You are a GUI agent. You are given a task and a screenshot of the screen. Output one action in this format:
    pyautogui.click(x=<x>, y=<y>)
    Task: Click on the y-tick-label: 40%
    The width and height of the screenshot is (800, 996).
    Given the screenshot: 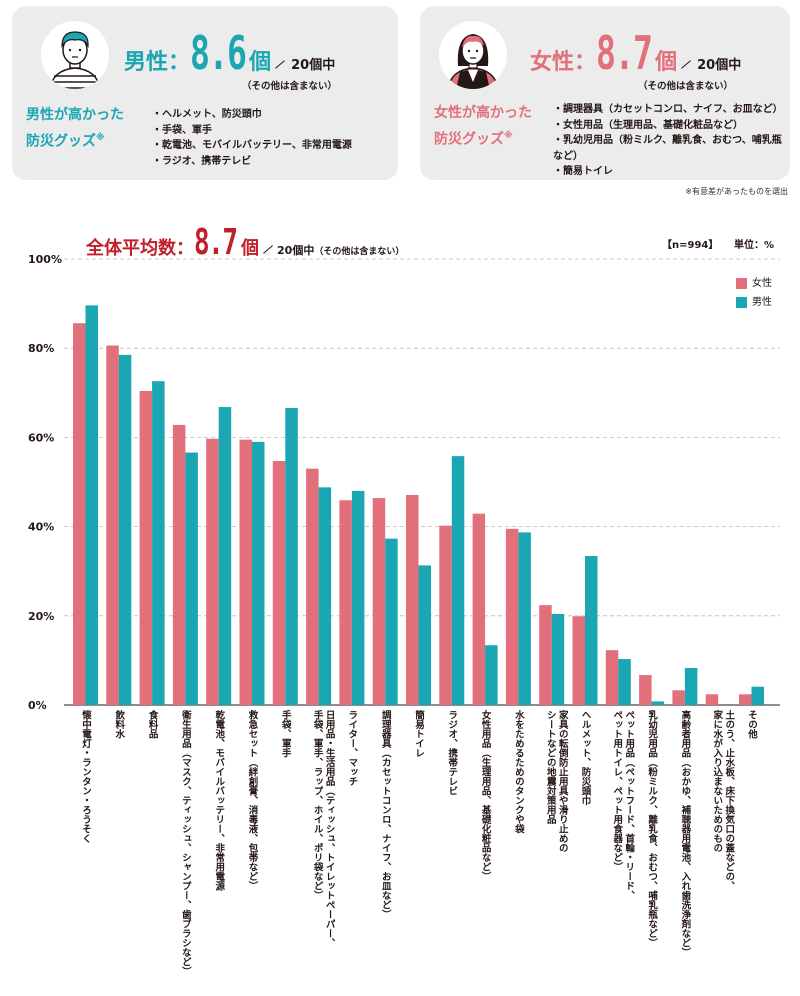 What is the action you would take?
    pyautogui.click(x=41, y=527)
    